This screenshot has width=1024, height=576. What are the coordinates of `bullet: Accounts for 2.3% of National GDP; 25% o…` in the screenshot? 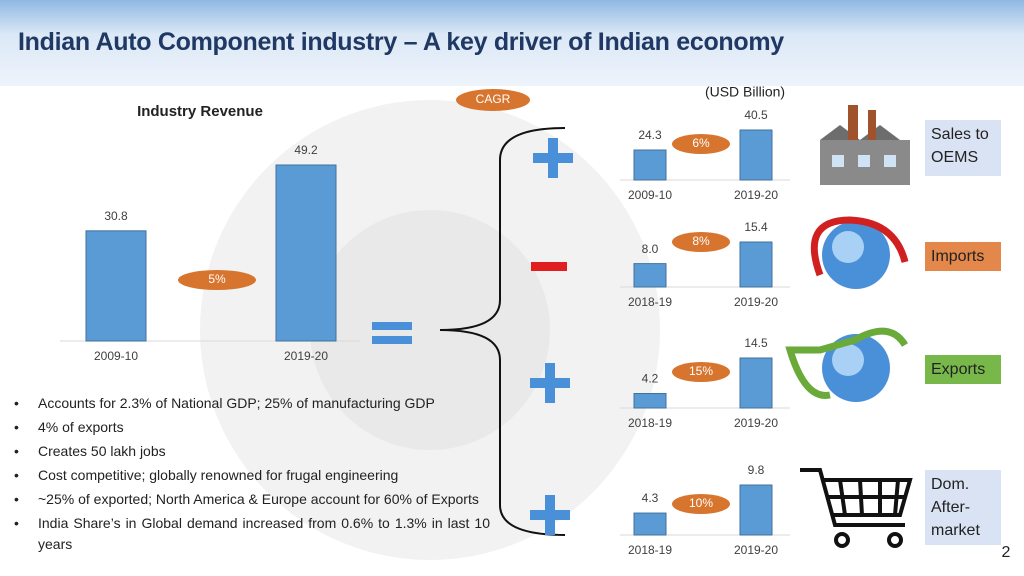 It's located at (252, 403).